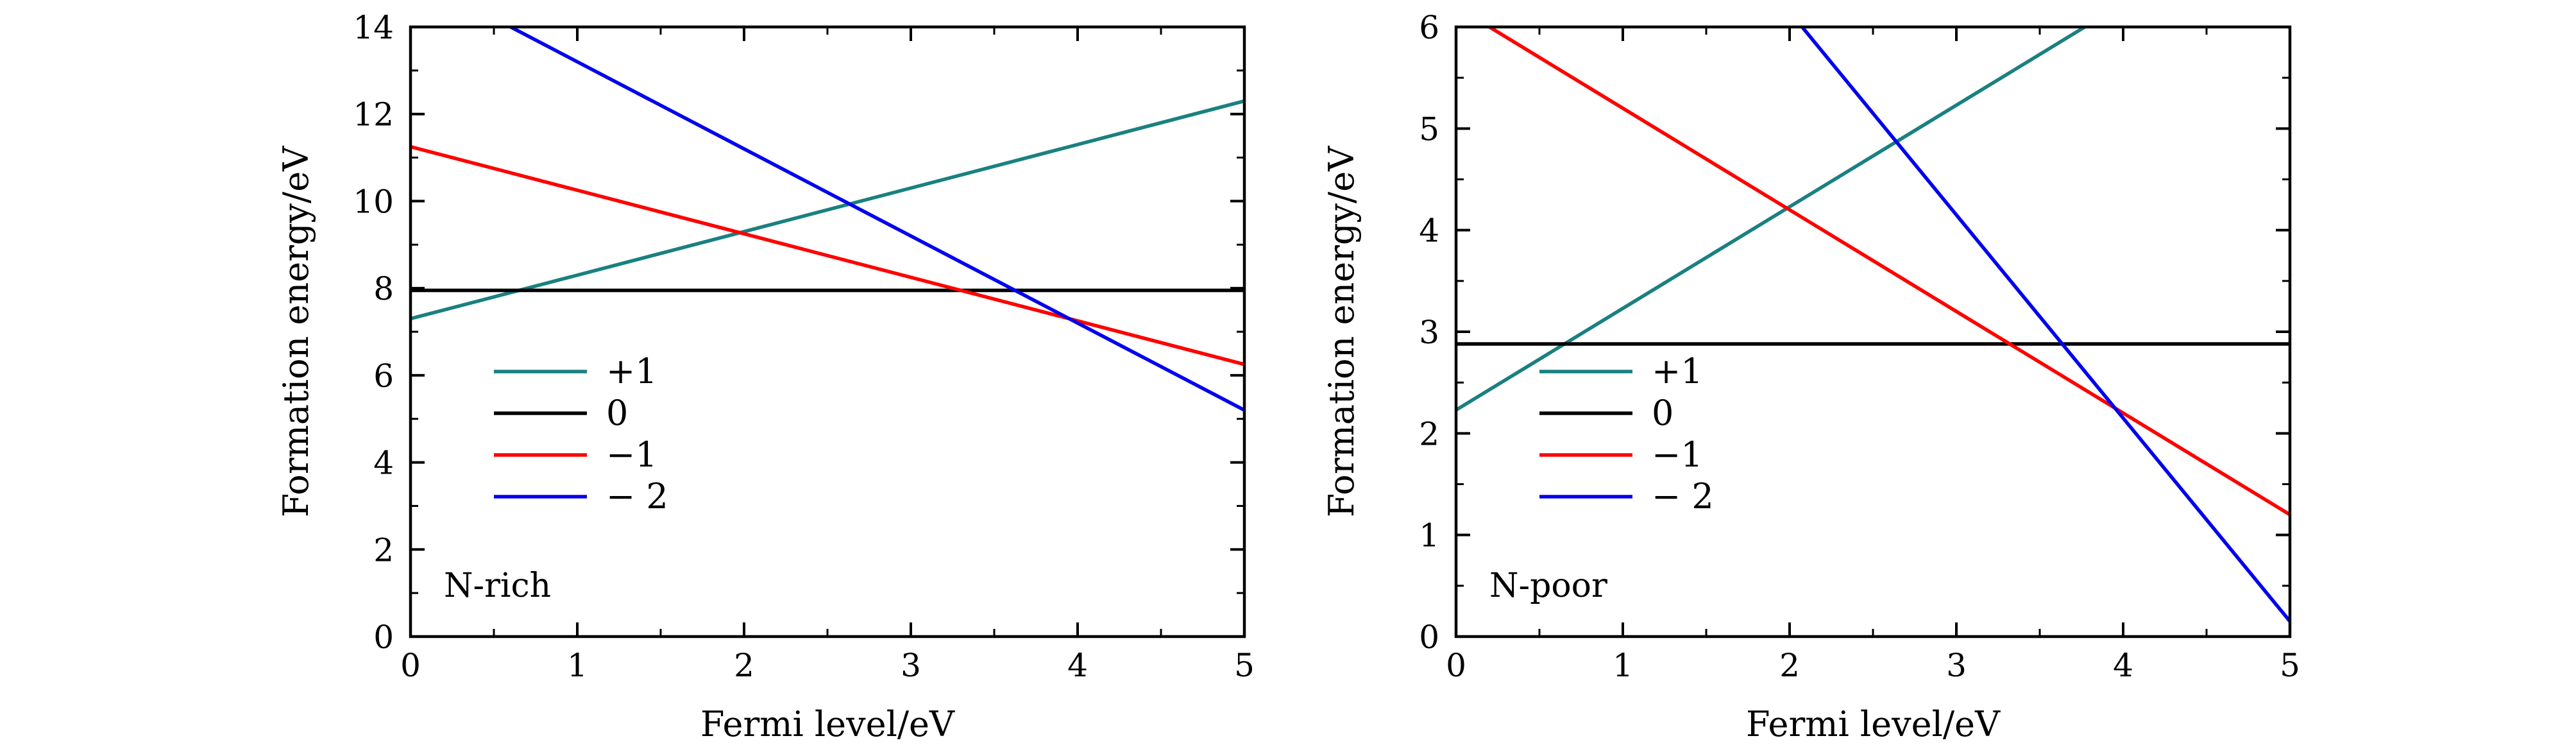 The image size is (2576, 754). What do you see at coordinates (373, 201) in the screenshot?
I see `y-tick-label: 10` at bounding box center [373, 201].